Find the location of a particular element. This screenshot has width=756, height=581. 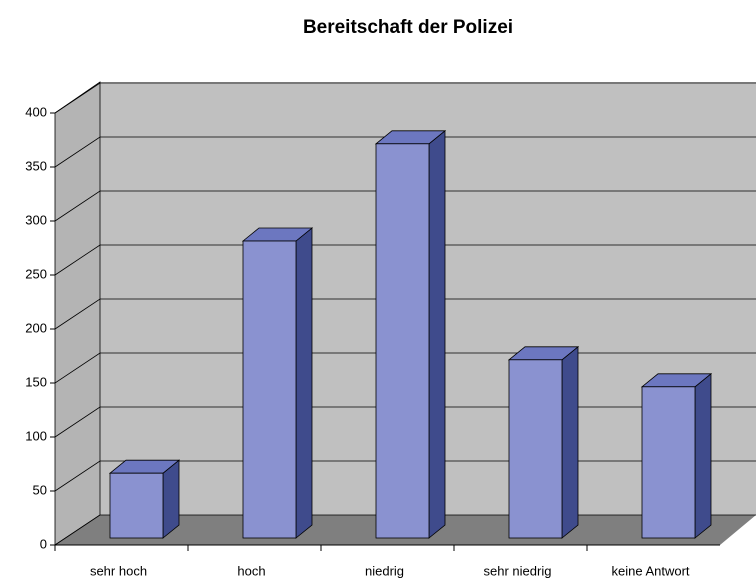

y-tick-label: 350 is located at coordinates (36, 165).